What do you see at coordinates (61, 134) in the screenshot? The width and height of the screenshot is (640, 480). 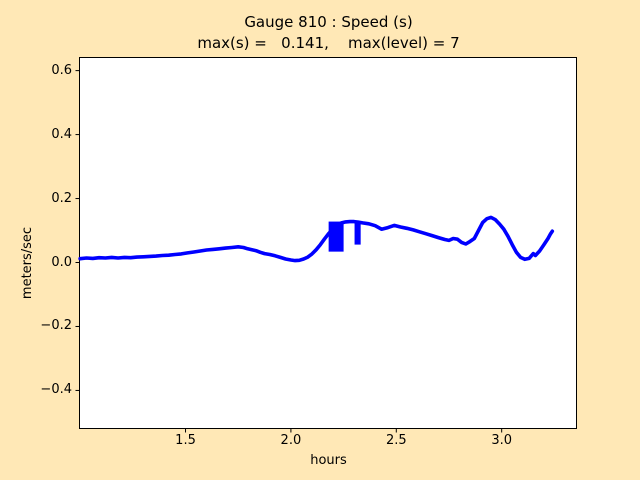 I see `y-tick-label: 0.4` at bounding box center [61, 134].